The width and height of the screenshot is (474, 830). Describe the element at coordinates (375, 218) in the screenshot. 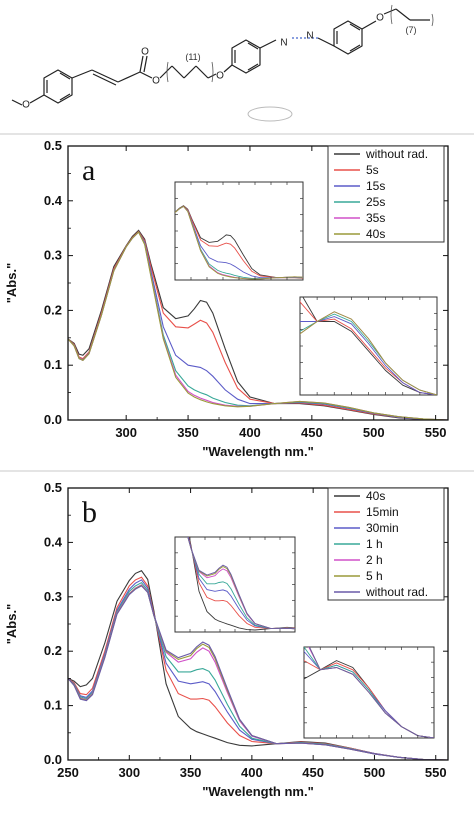

I see `legend-label: 35s` at that location.